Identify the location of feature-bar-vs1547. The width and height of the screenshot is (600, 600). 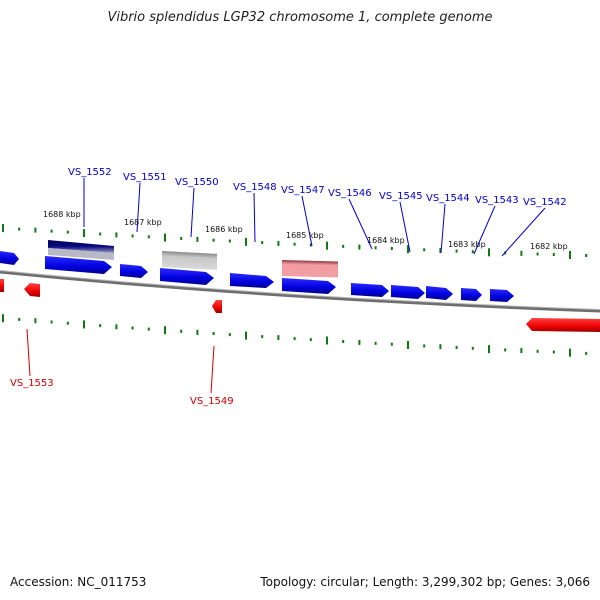
(310, 269).